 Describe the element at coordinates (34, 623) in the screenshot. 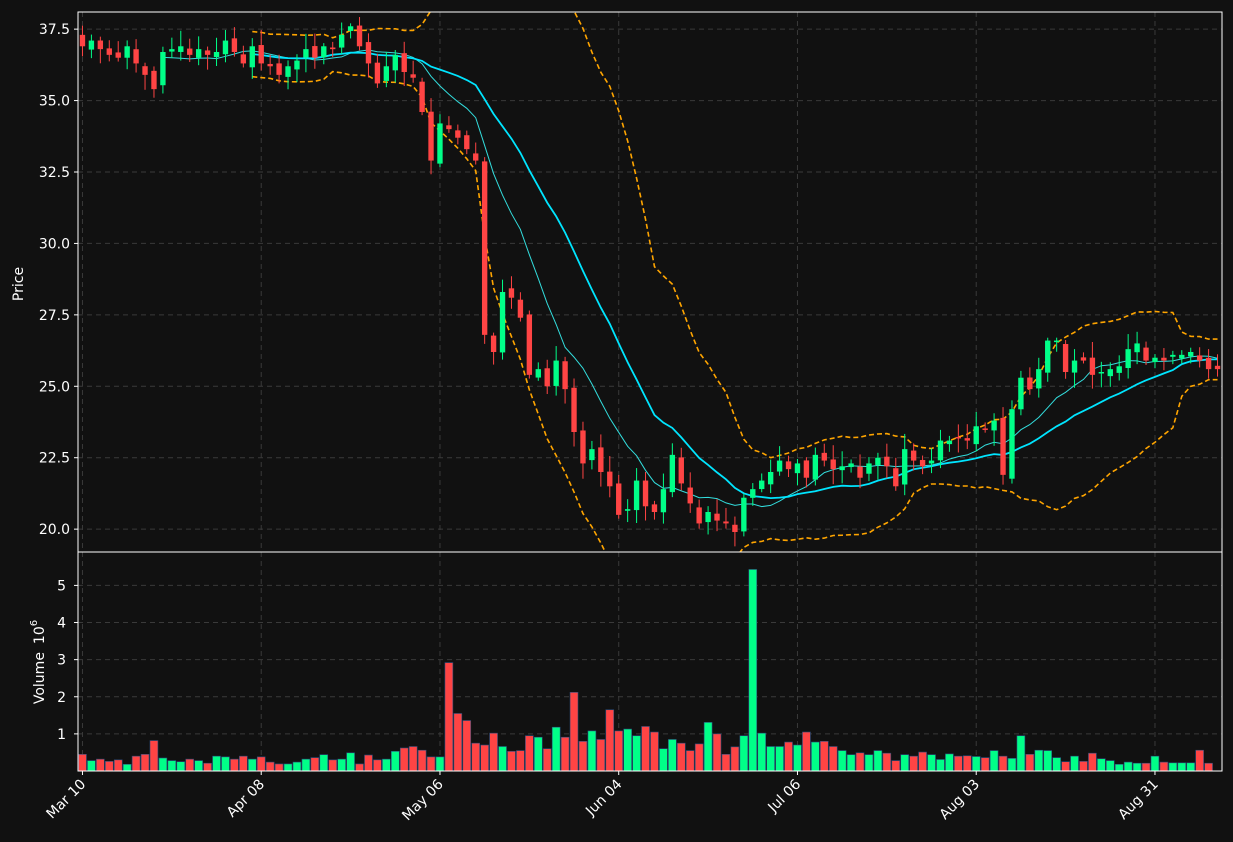

I see `volume-axis-exponent: 6` at that location.